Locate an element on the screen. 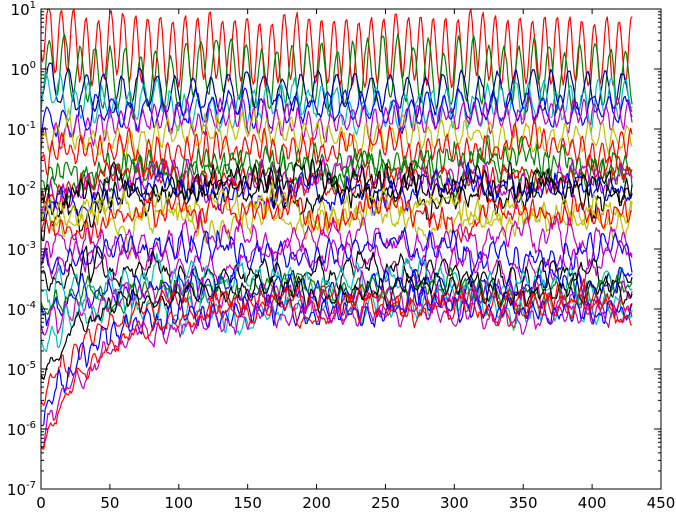 This screenshot has width=676, height=518. x-tick-label: 0 is located at coordinates (41, 503).